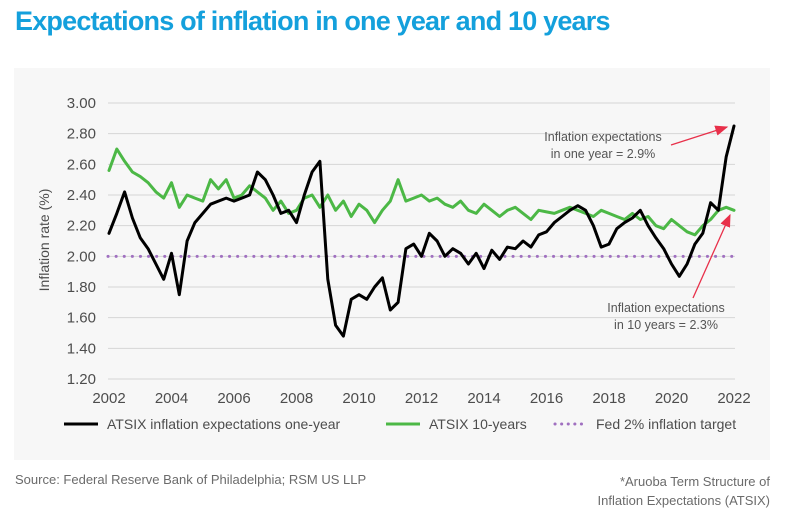  Describe the element at coordinates (296, 398) in the screenshot. I see `x-tick-label: 2008` at that location.